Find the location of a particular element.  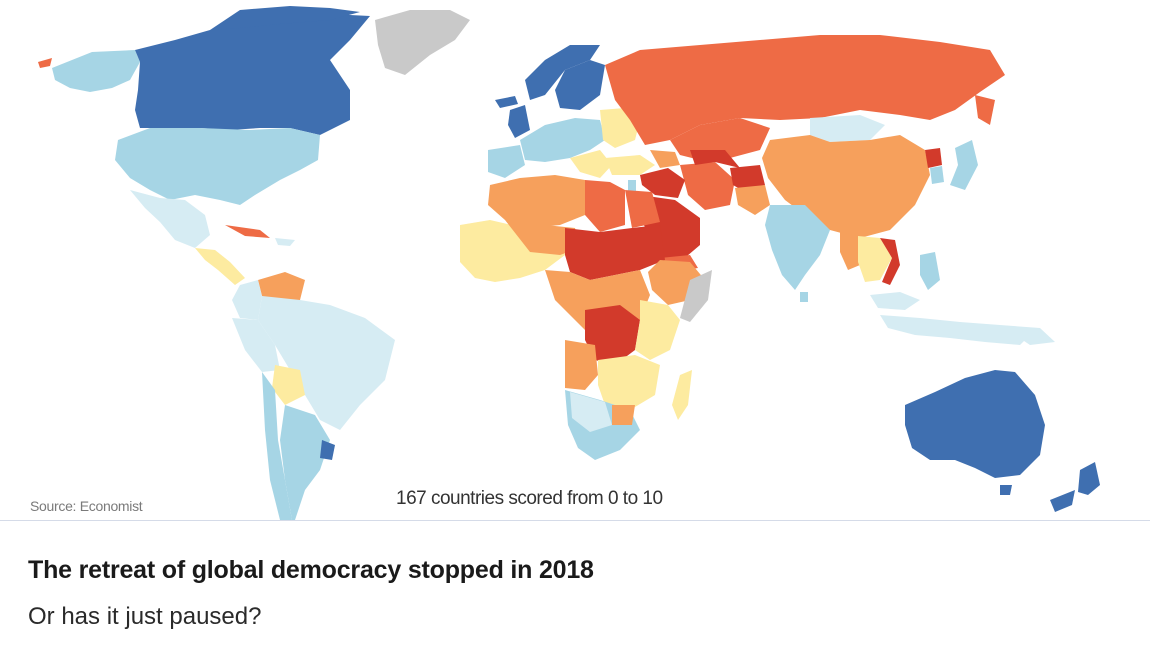

region-somalia is located at coordinates (696, 296).